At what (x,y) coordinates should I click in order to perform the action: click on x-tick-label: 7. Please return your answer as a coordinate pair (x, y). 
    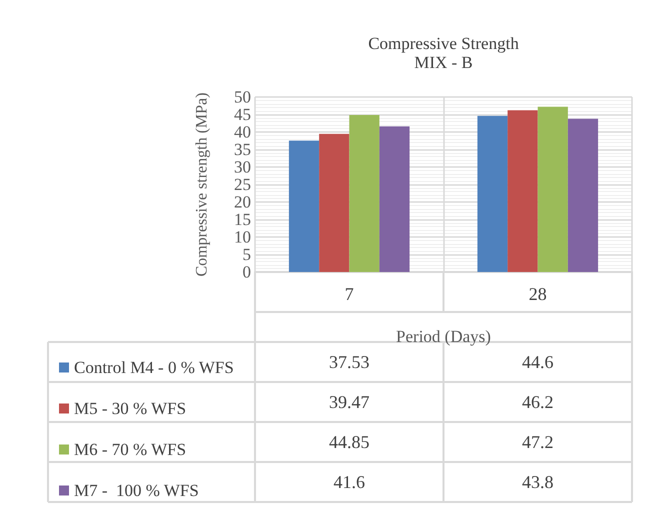
    Looking at the image, I should click on (349, 294).